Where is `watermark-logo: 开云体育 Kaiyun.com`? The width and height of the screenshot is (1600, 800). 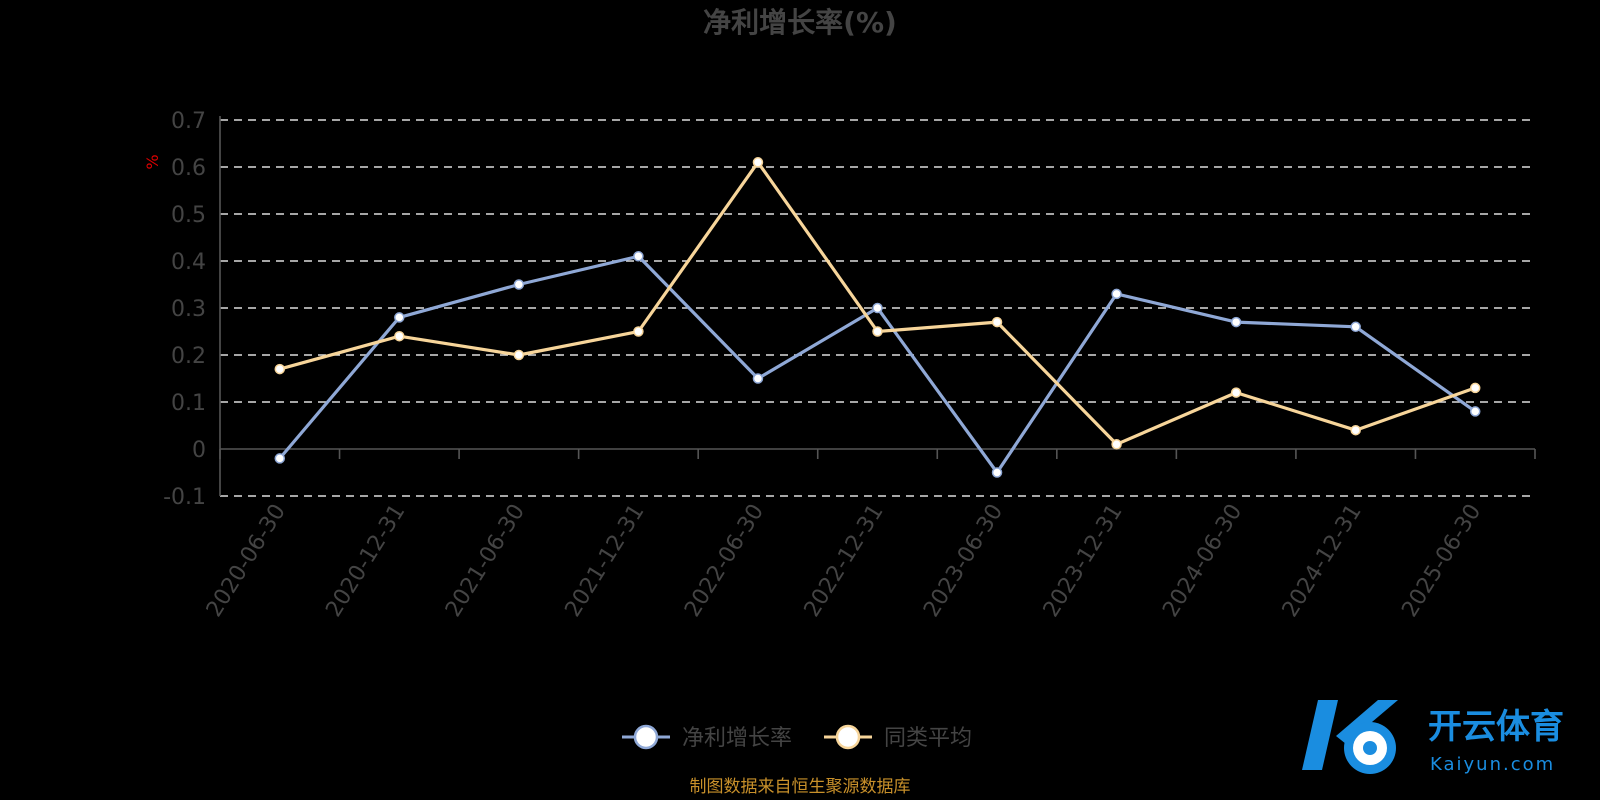
watermark-logo: 开云体育 Kaiyun.com is located at coordinates (1433, 737).